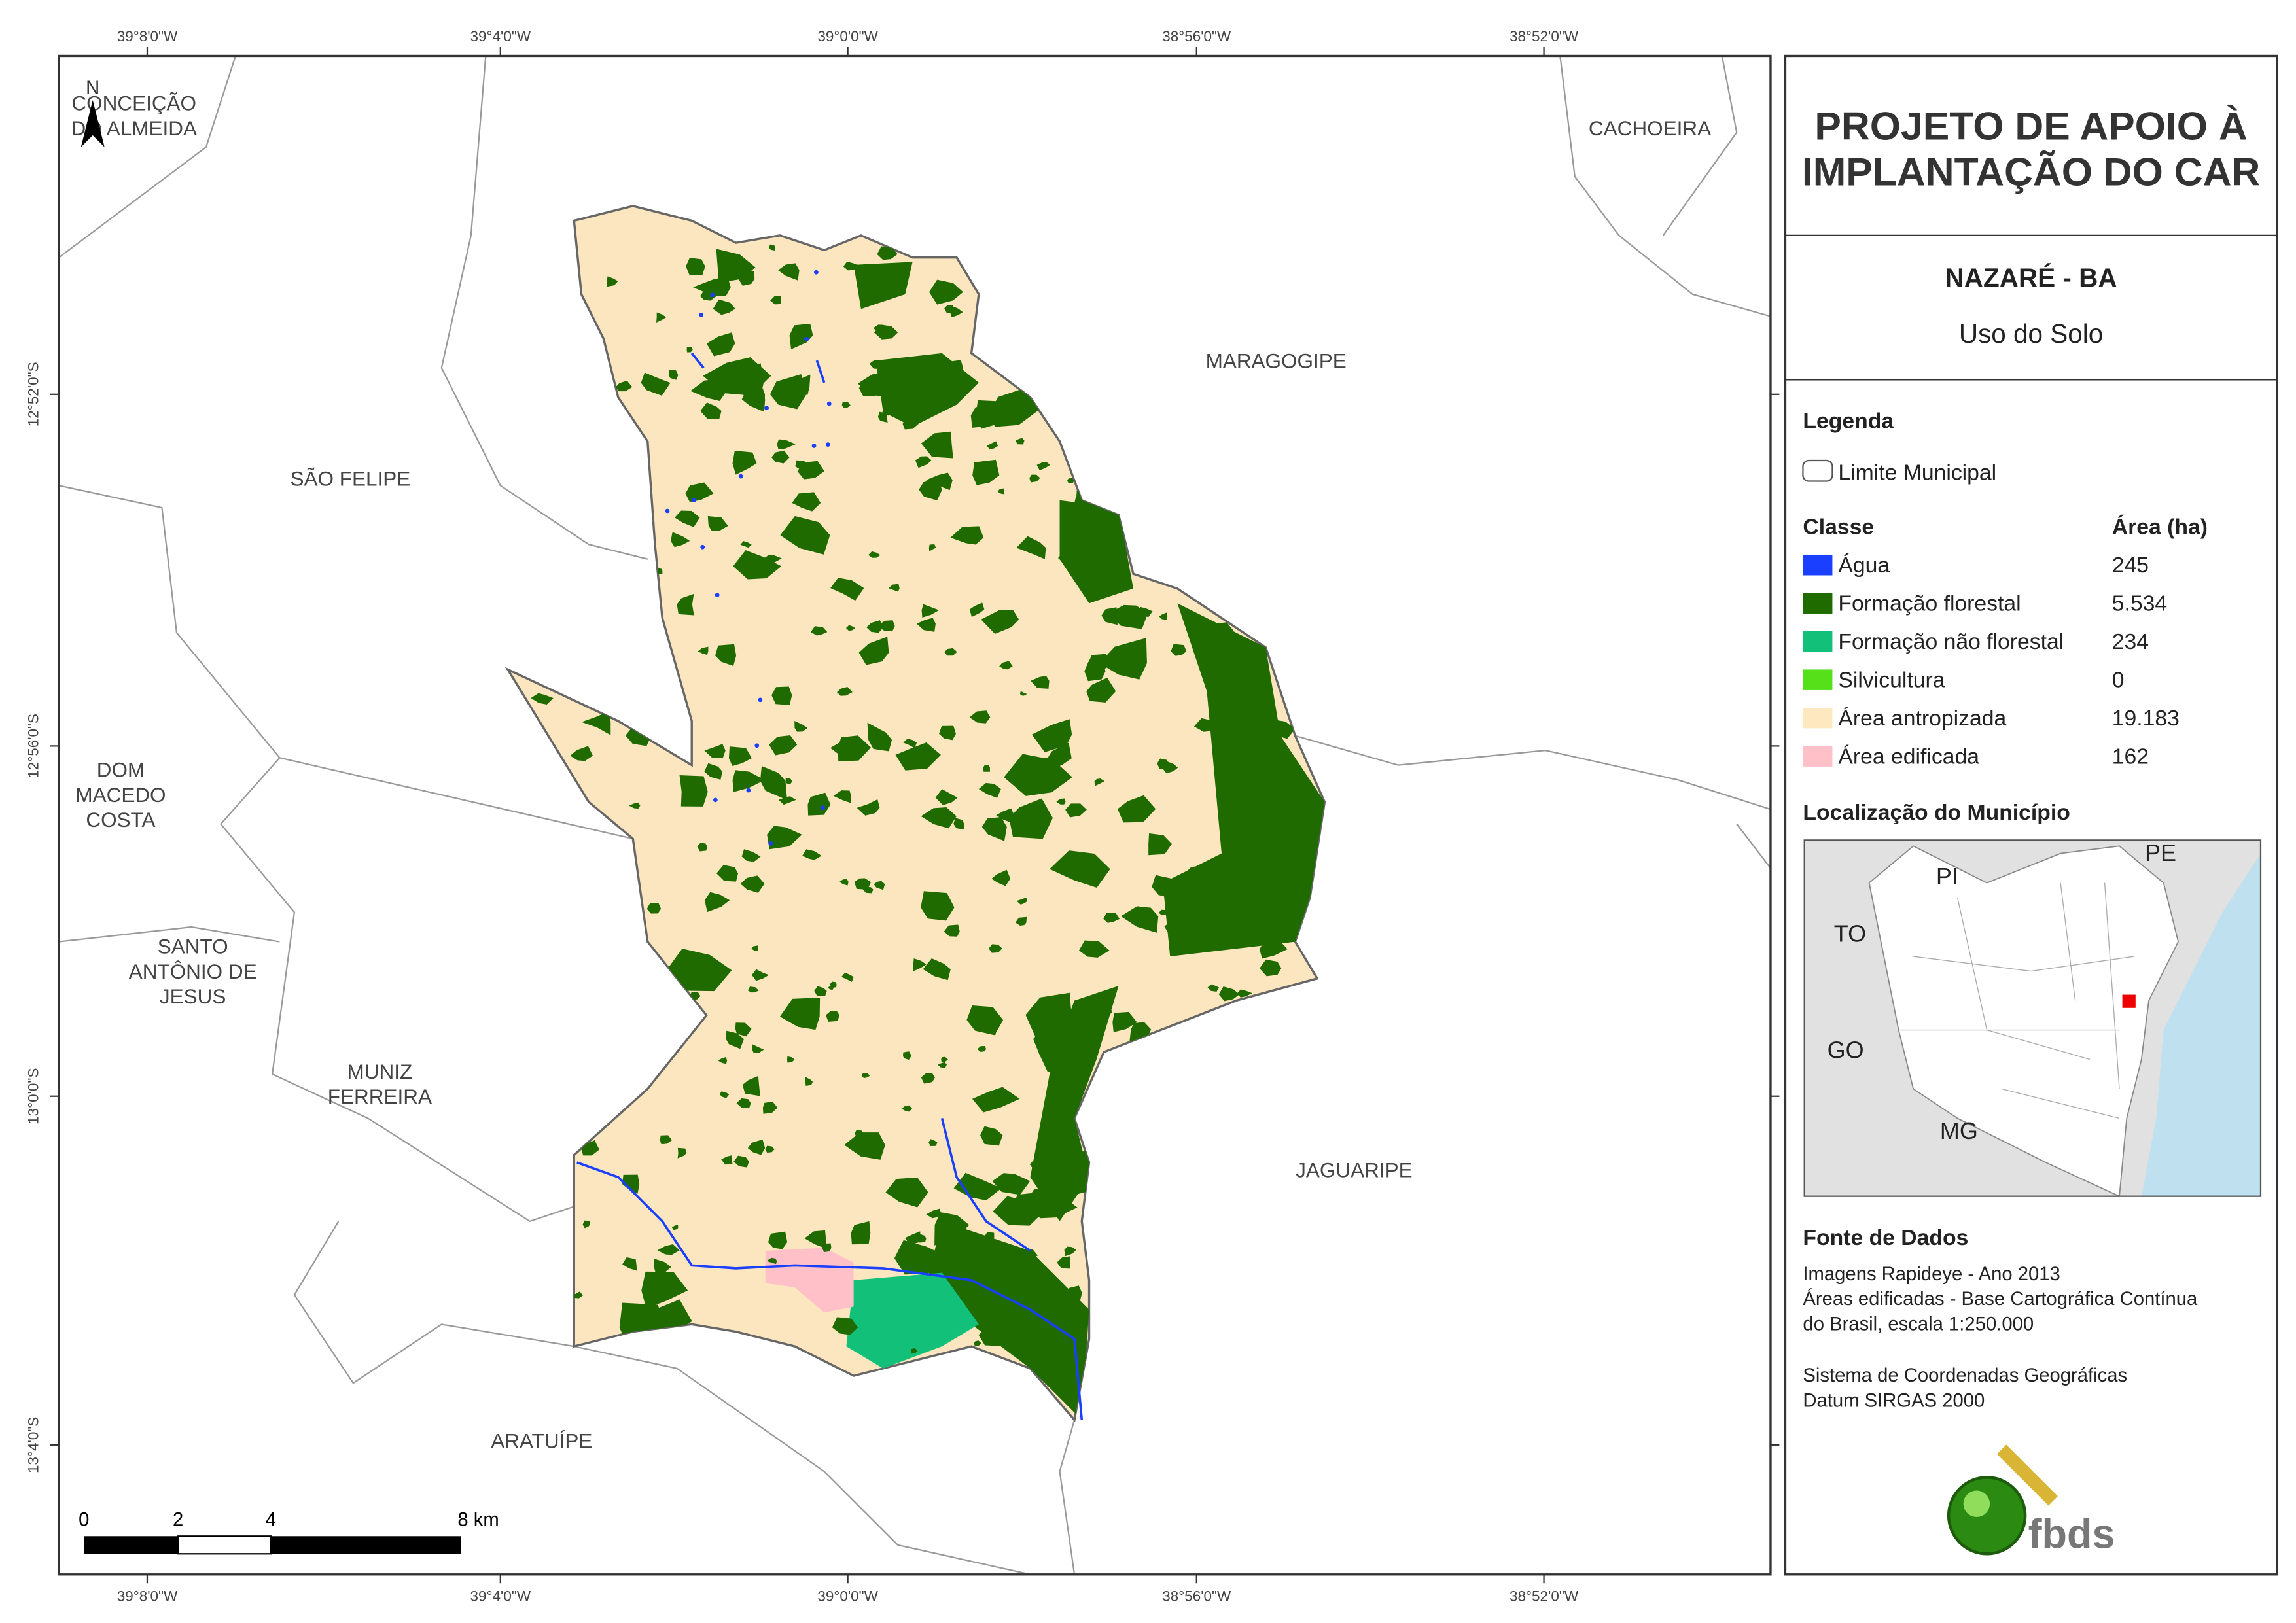  I want to click on legend-class: Silvicultura, so click(1891, 679).